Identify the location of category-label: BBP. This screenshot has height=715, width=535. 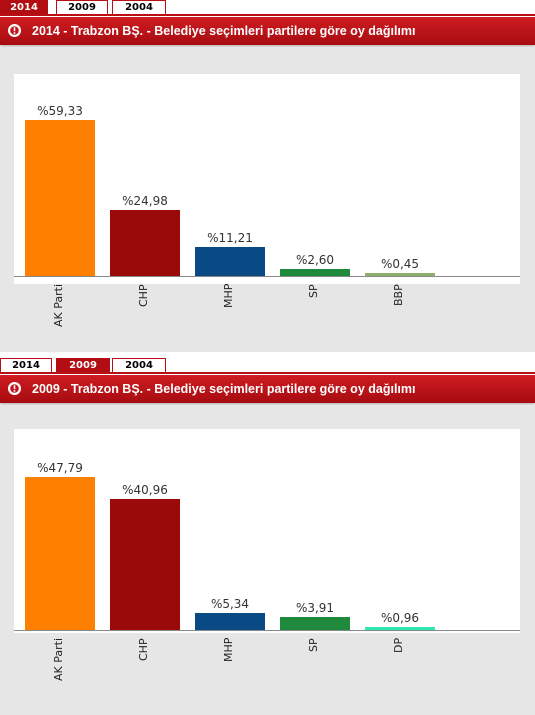
(398, 295).